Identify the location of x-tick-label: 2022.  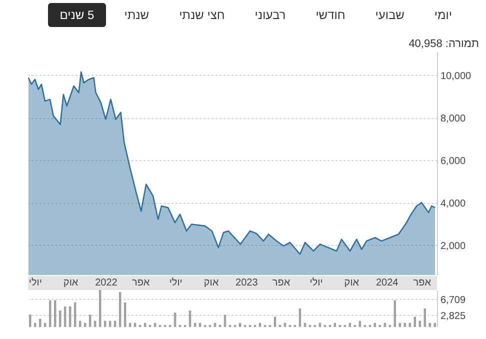
(106, 283).